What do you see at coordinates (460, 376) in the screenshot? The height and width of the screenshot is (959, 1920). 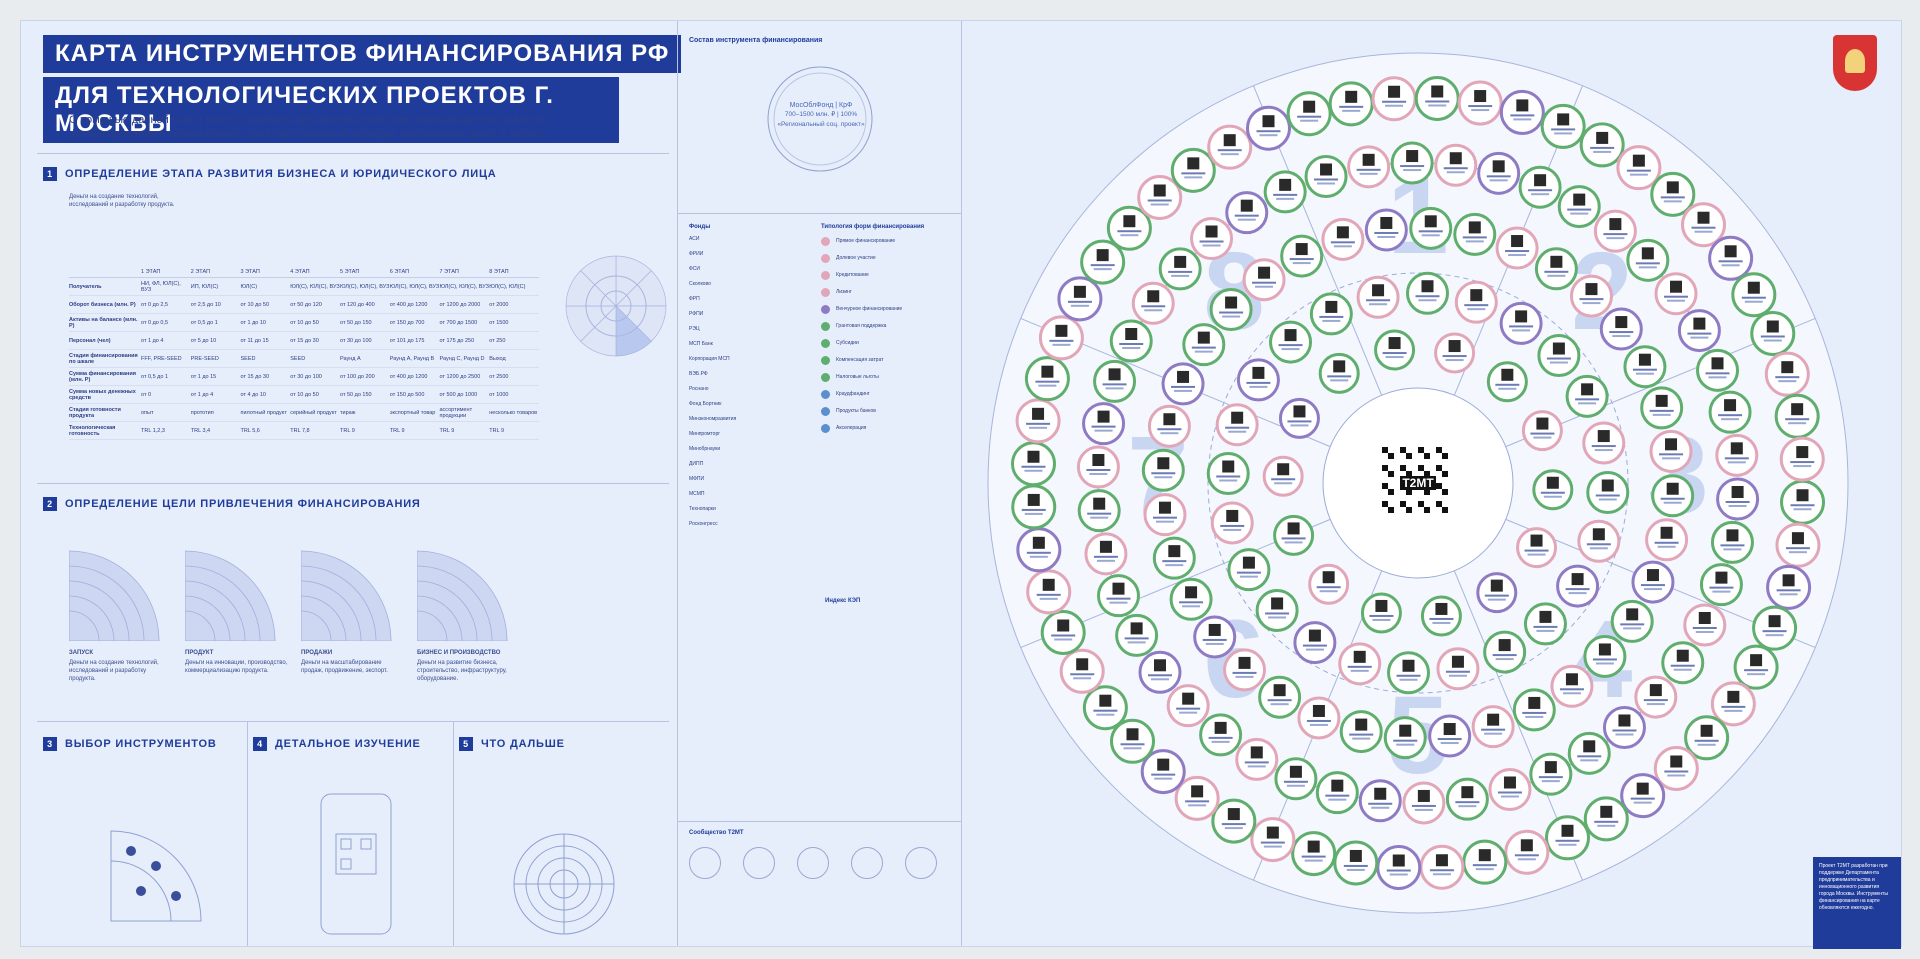 I see `table-cell: от 1200 до 2500` at bounding box center [460, 376].